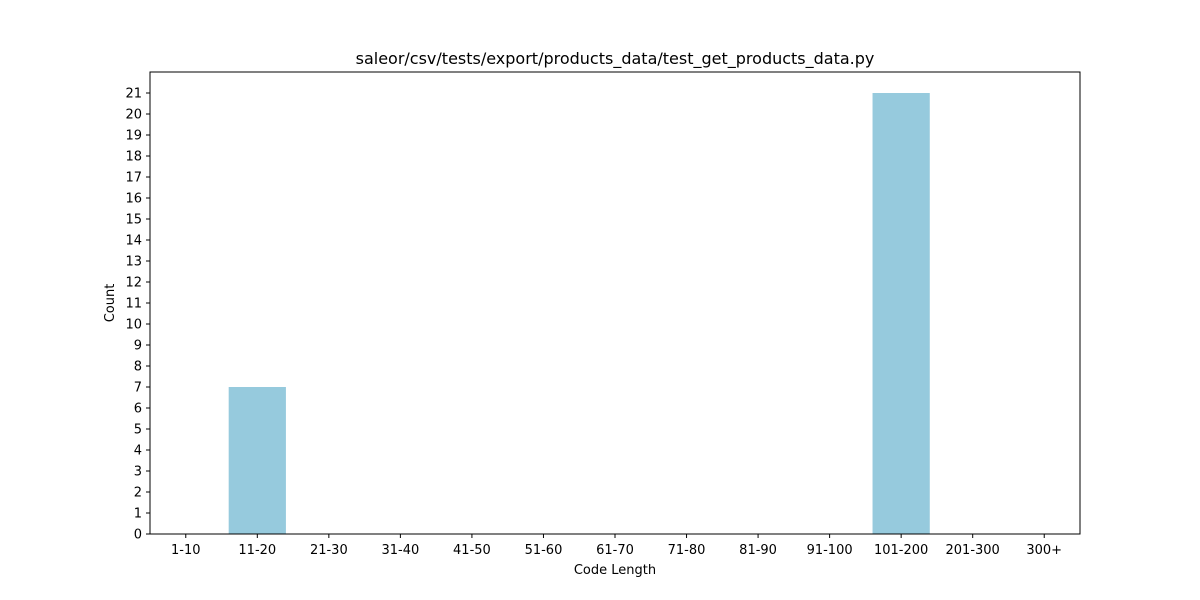 This screenshot has height=600, width=1200. Describe the element at coordinates (133, 199) in the screenshot. I see `y-tick-label: 16` at that location.